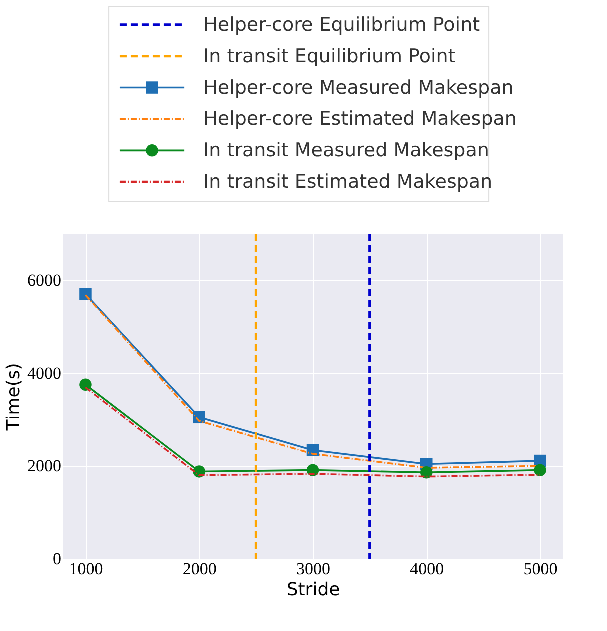 This screenshot has width=607, height=631. Describe the element at coordinates (360, 119) in the screenshot. I see `legend-label: Helper-core Estimated Makespan` at that location.